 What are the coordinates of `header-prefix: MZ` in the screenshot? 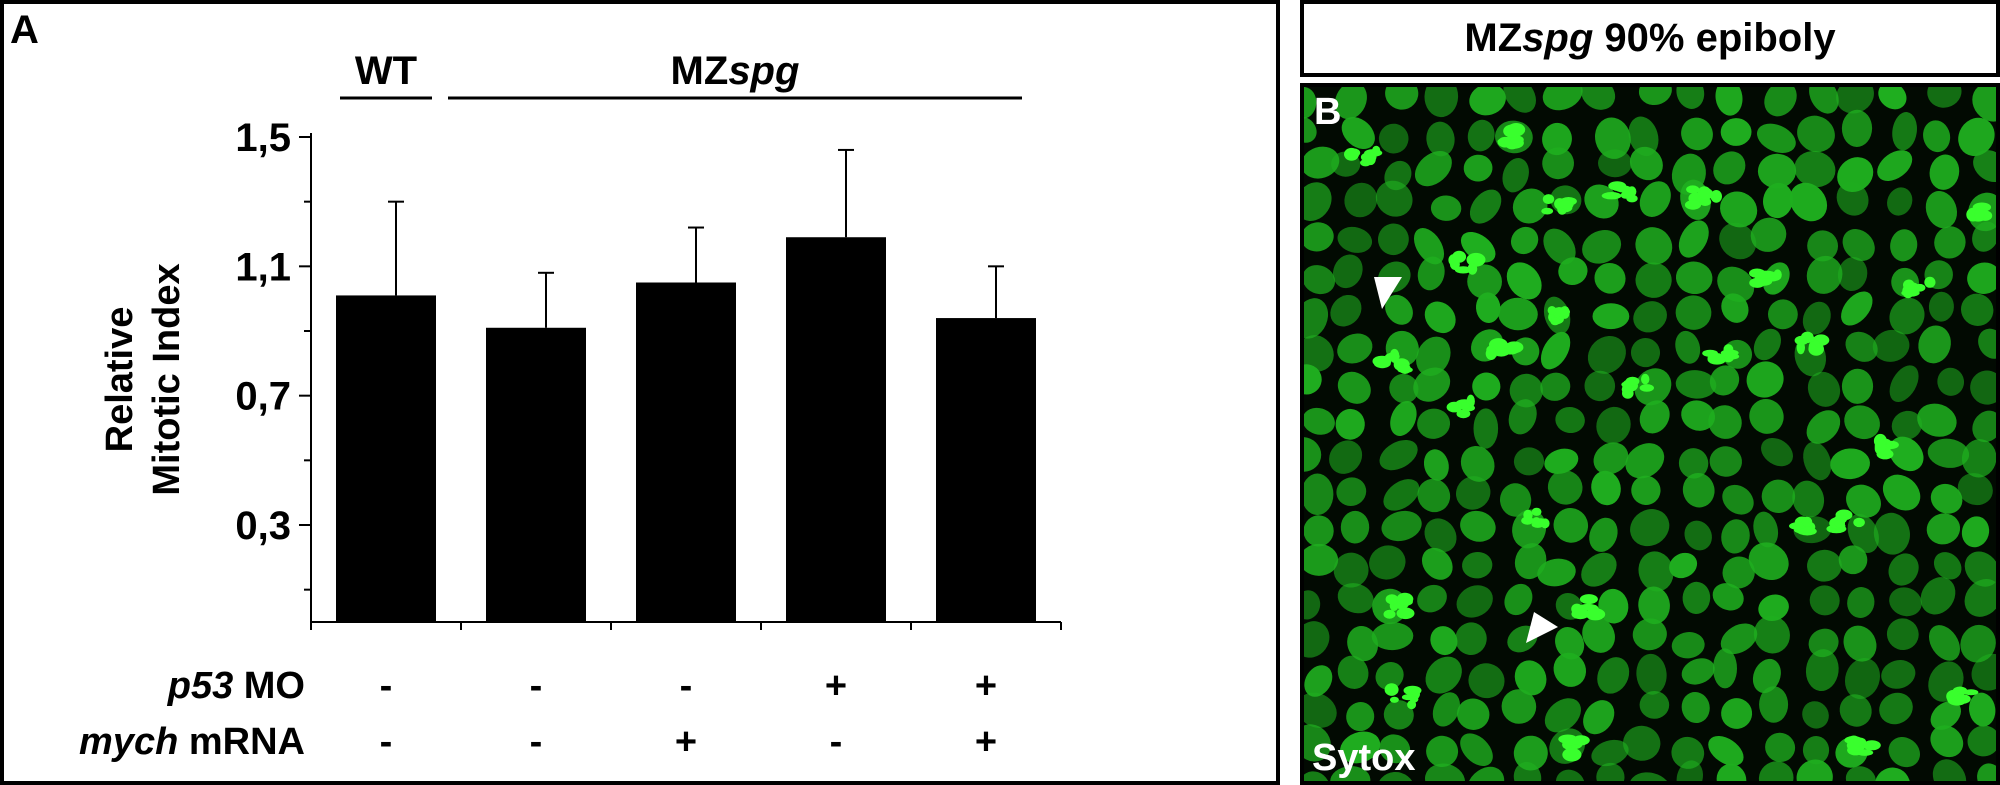 It's located at (1493, 38).